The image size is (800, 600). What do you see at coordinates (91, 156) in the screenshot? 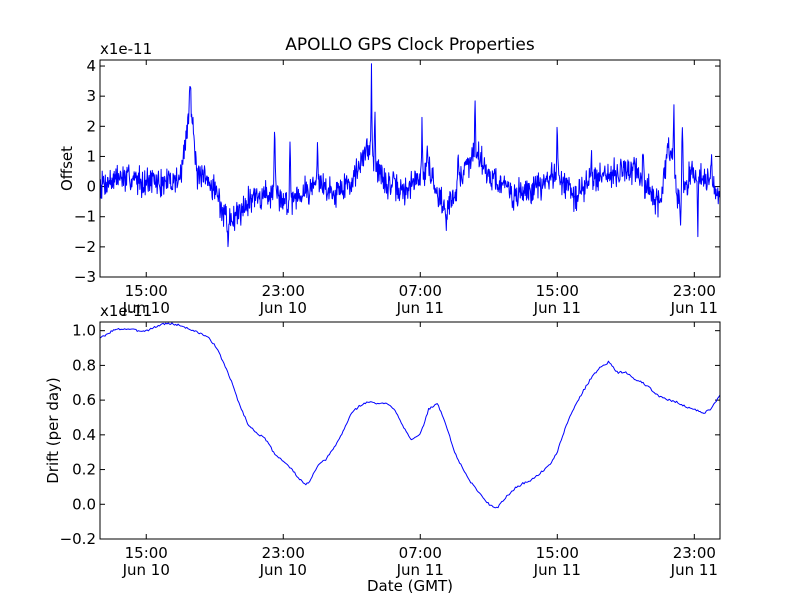
I see `ytick-label: 1` at bounding box center [91, 156].